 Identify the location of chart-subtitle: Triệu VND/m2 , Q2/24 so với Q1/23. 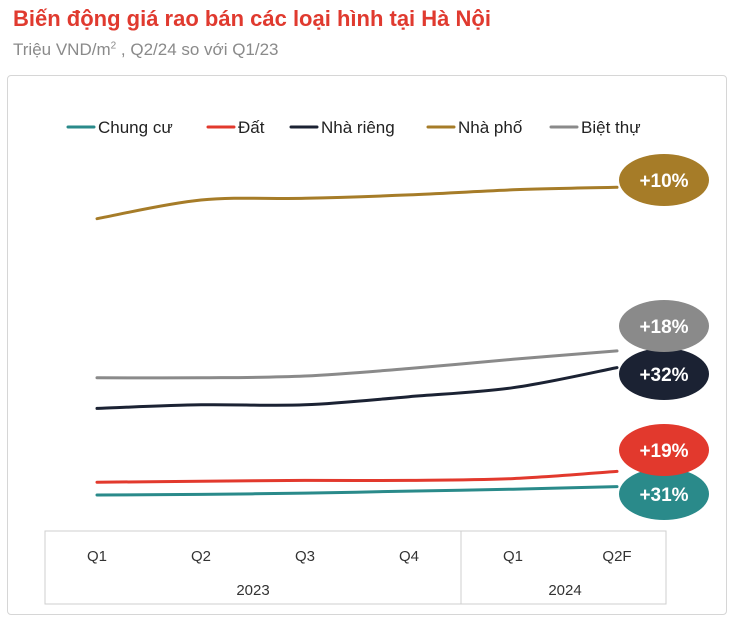
(146, 50).